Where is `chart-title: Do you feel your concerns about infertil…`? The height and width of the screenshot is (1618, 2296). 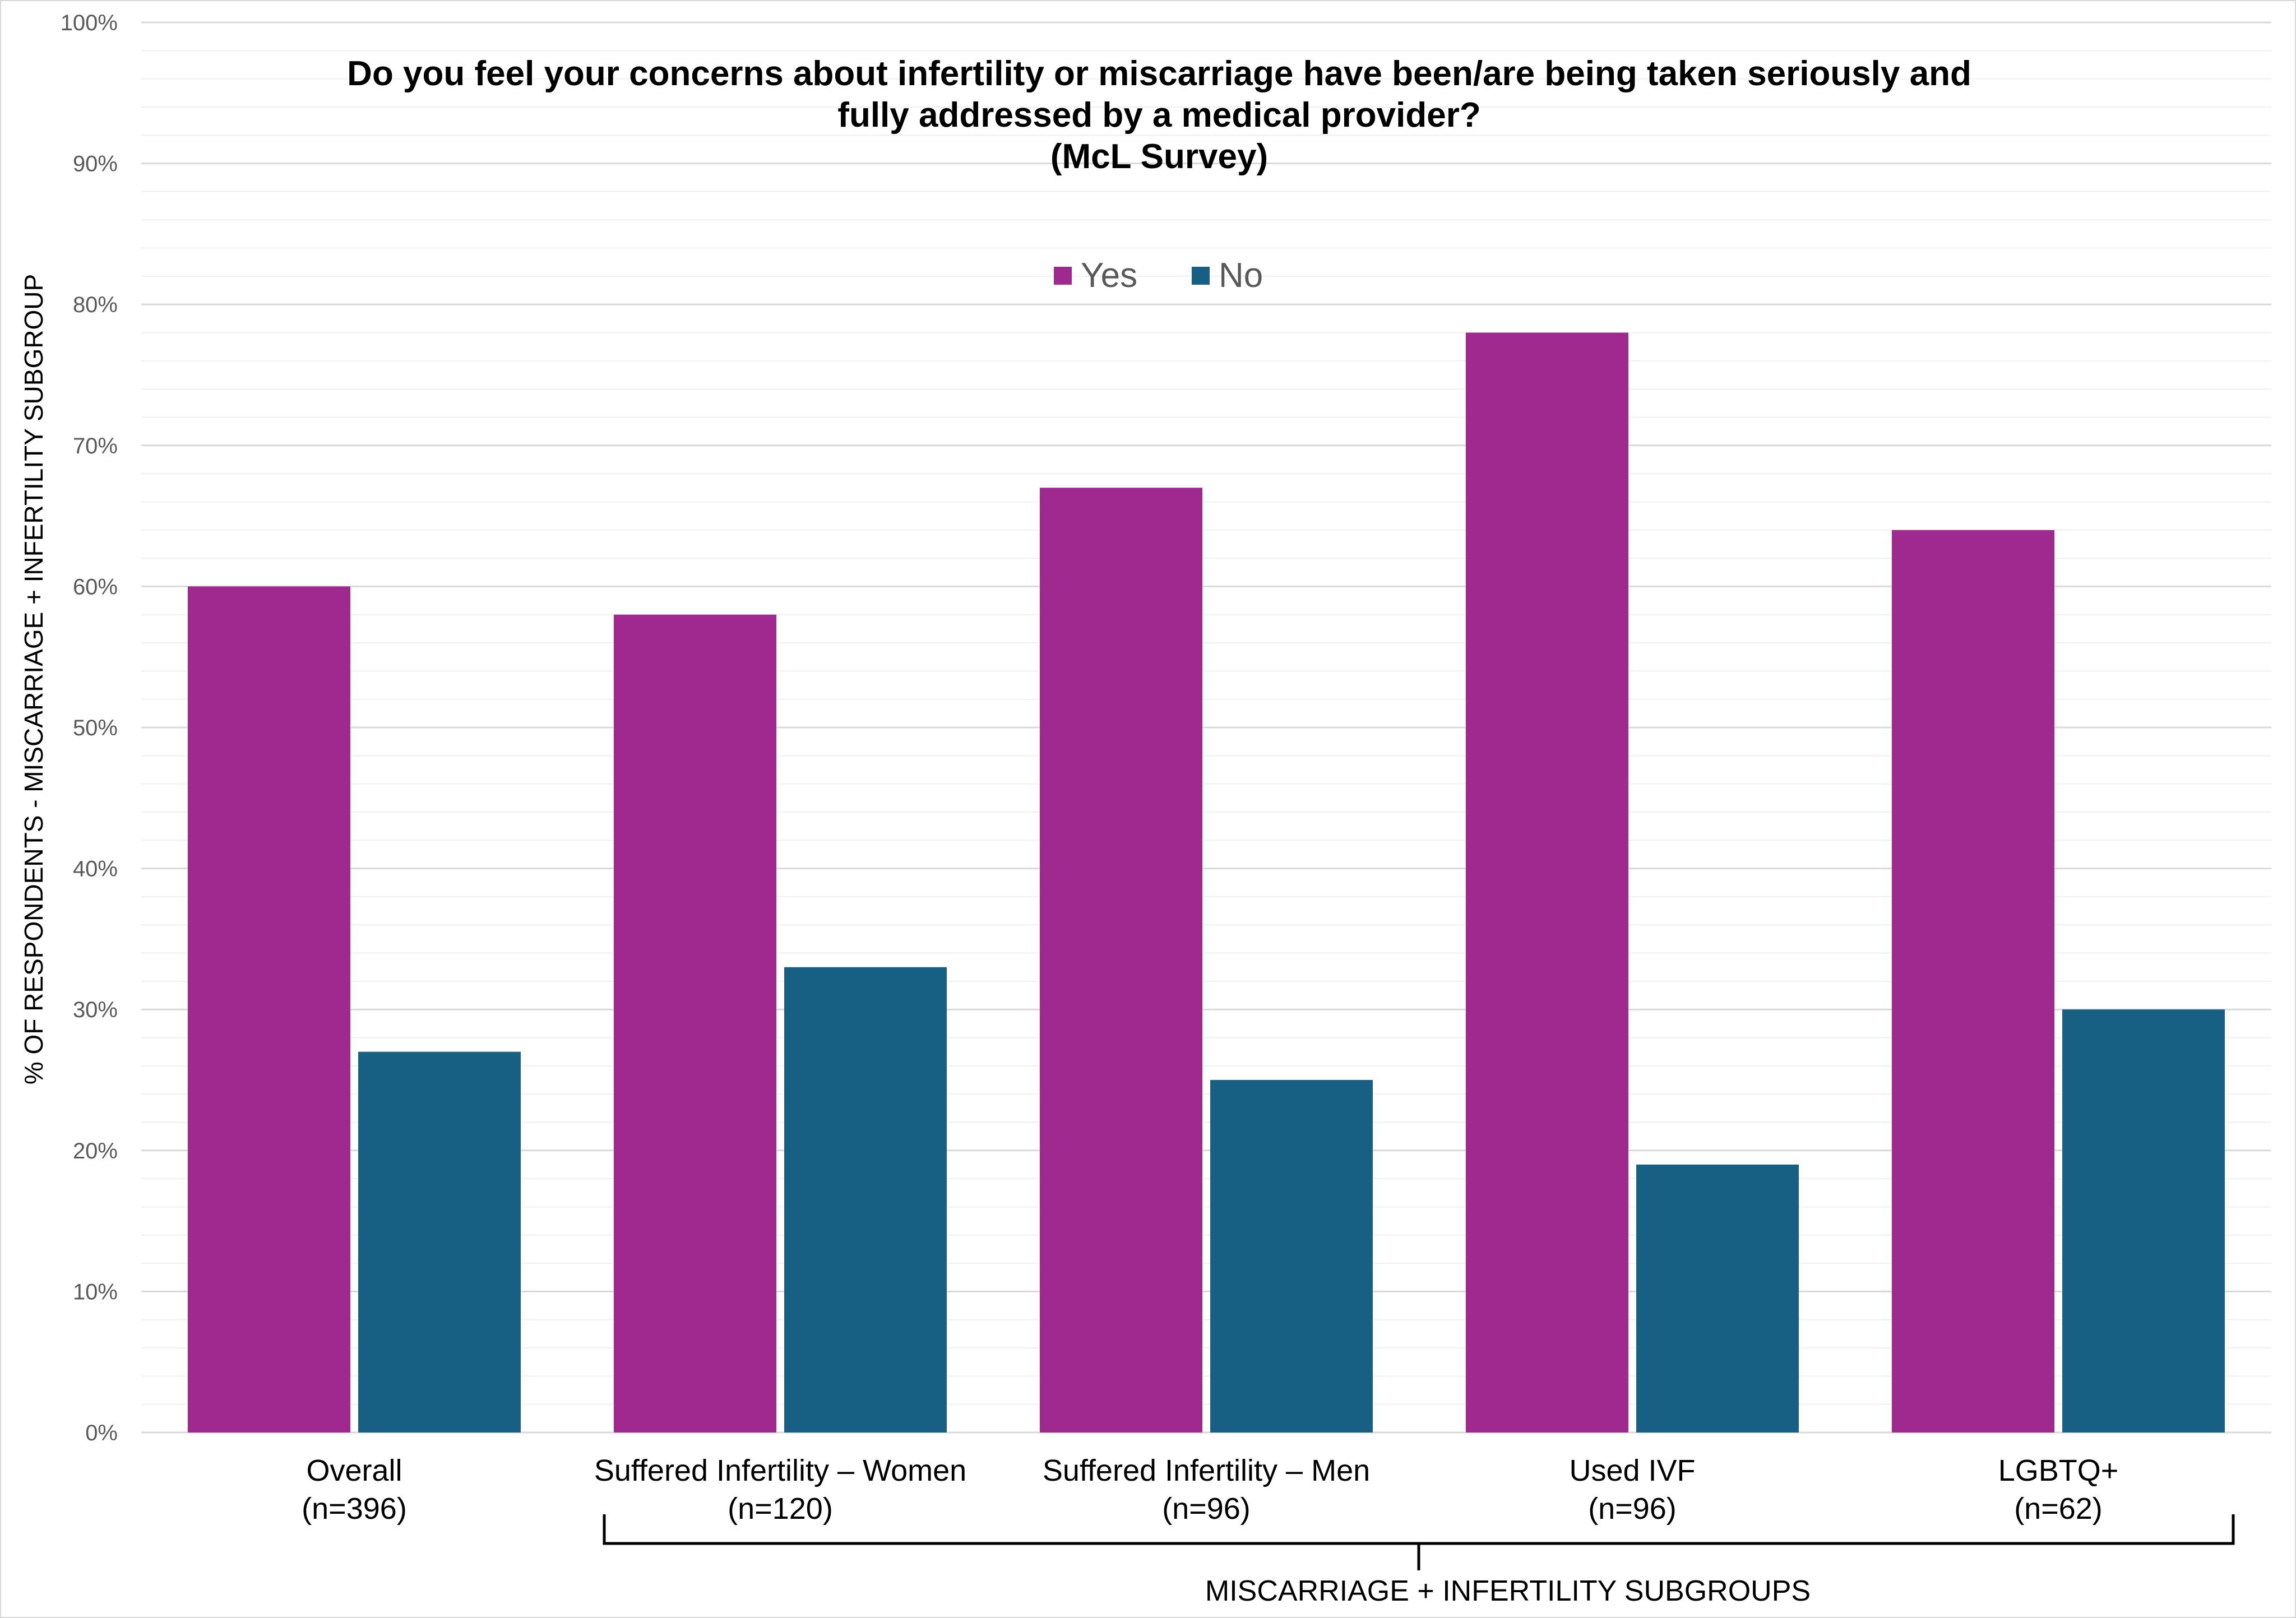
chart-title: Do you feel your concerns about infertil… is located at coordinates (1159, 115).